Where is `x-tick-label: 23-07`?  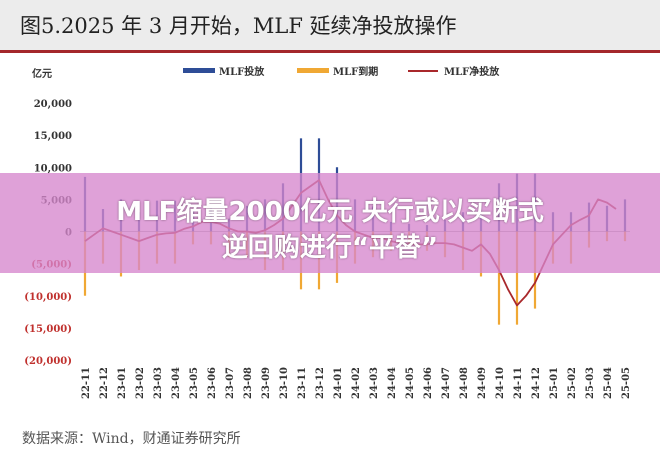
x-tick-label: 23-07 is located at coordinates (230, 383).